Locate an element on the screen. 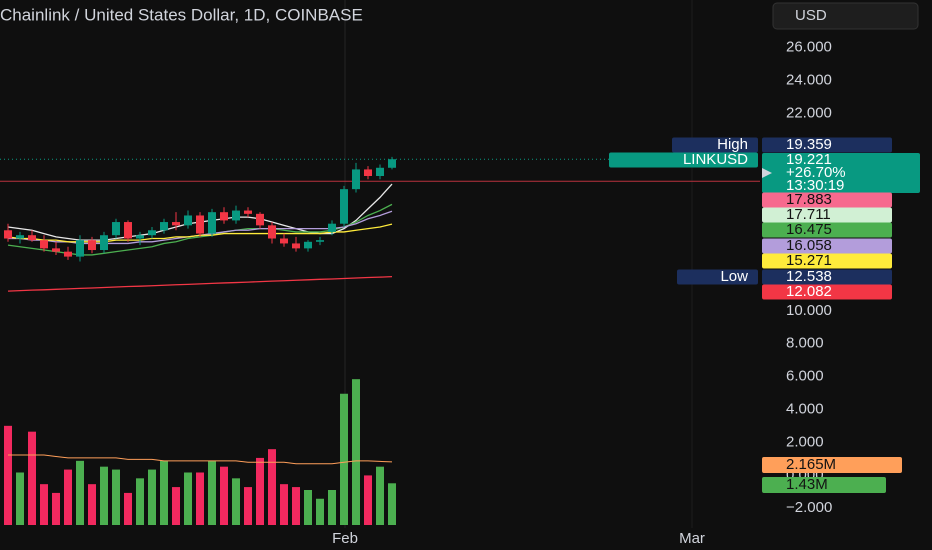  low-value-tag is located at coordinates (827, 277).